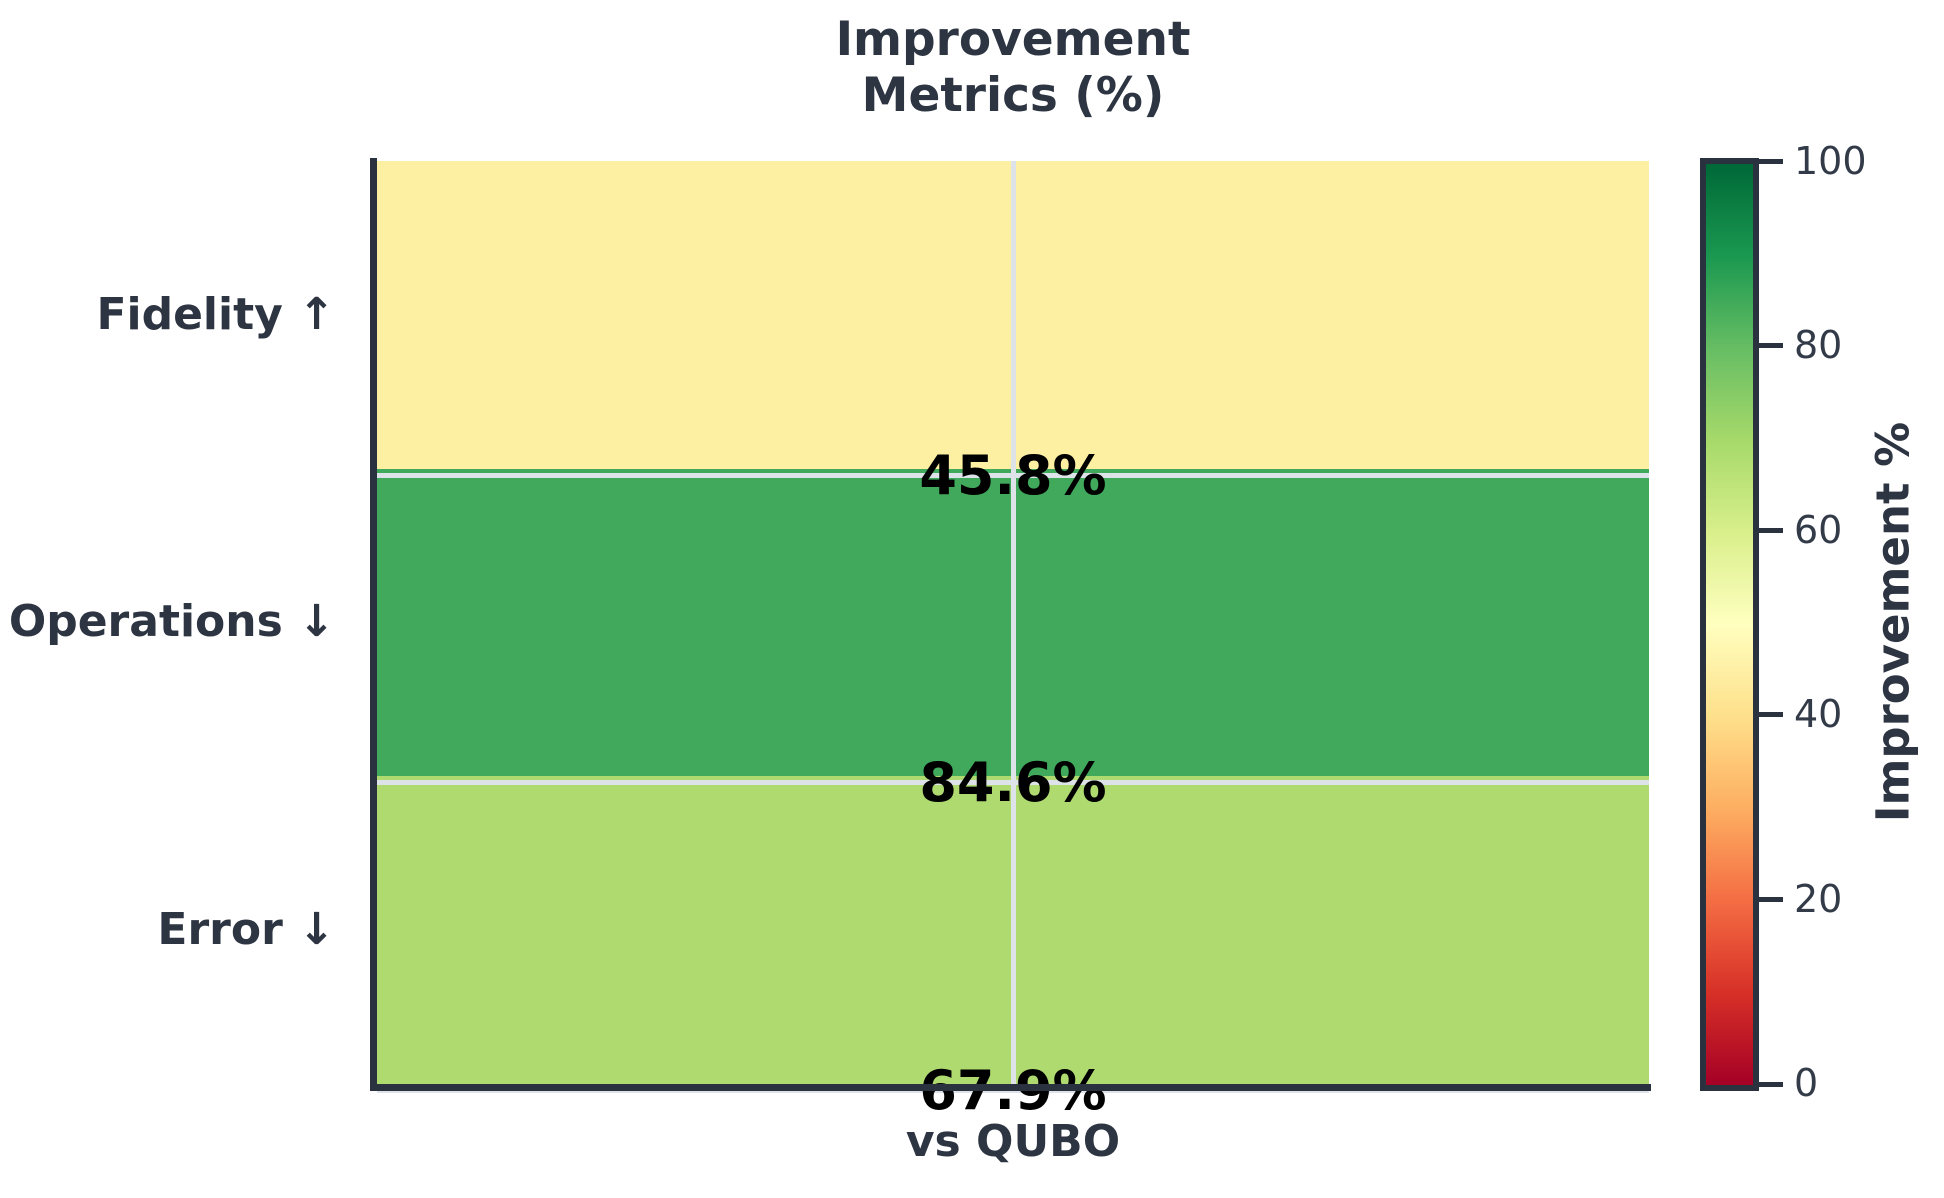  I want to click on cell-value-error: 67.9%, so click(1013, 1090).